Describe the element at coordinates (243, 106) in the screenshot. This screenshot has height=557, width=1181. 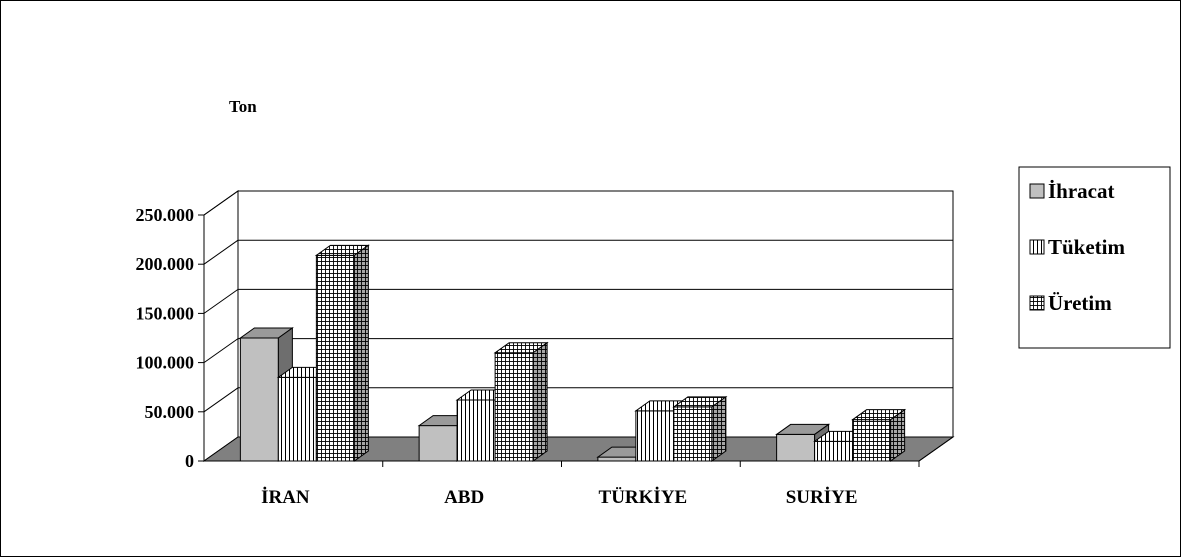
I see `y-axis-label: Ton` at that location.